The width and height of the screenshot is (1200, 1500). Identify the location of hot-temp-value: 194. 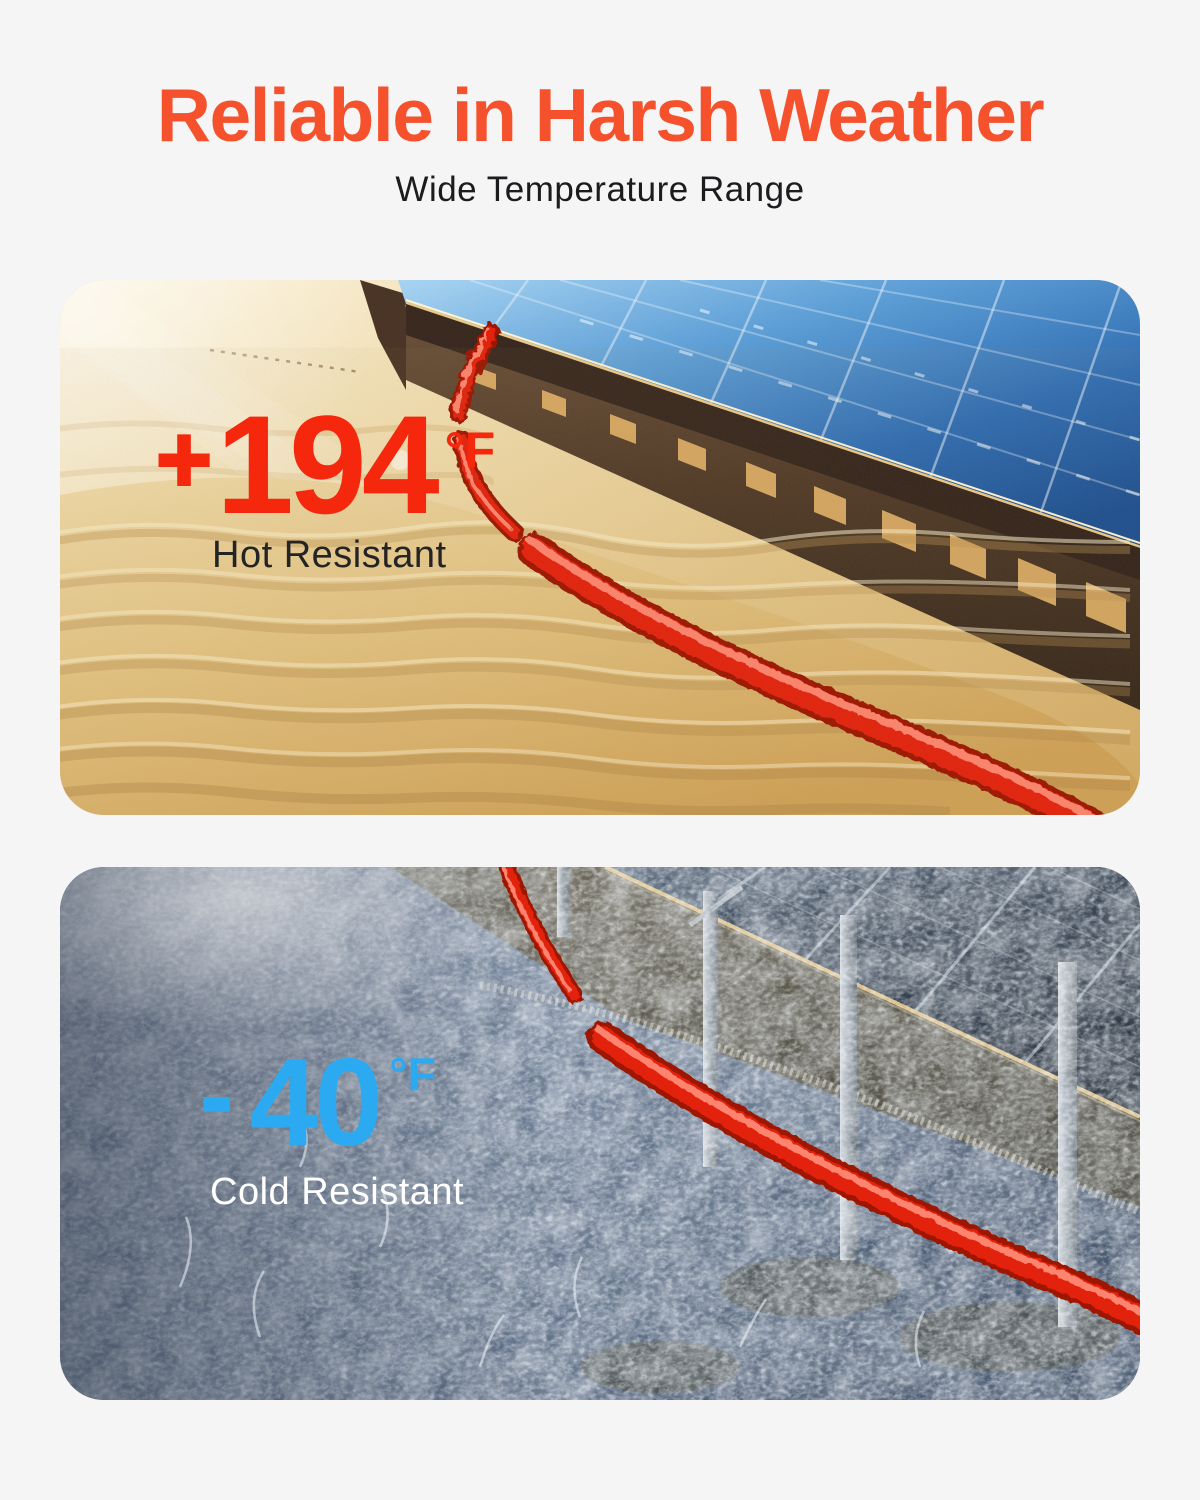
(328, 464).